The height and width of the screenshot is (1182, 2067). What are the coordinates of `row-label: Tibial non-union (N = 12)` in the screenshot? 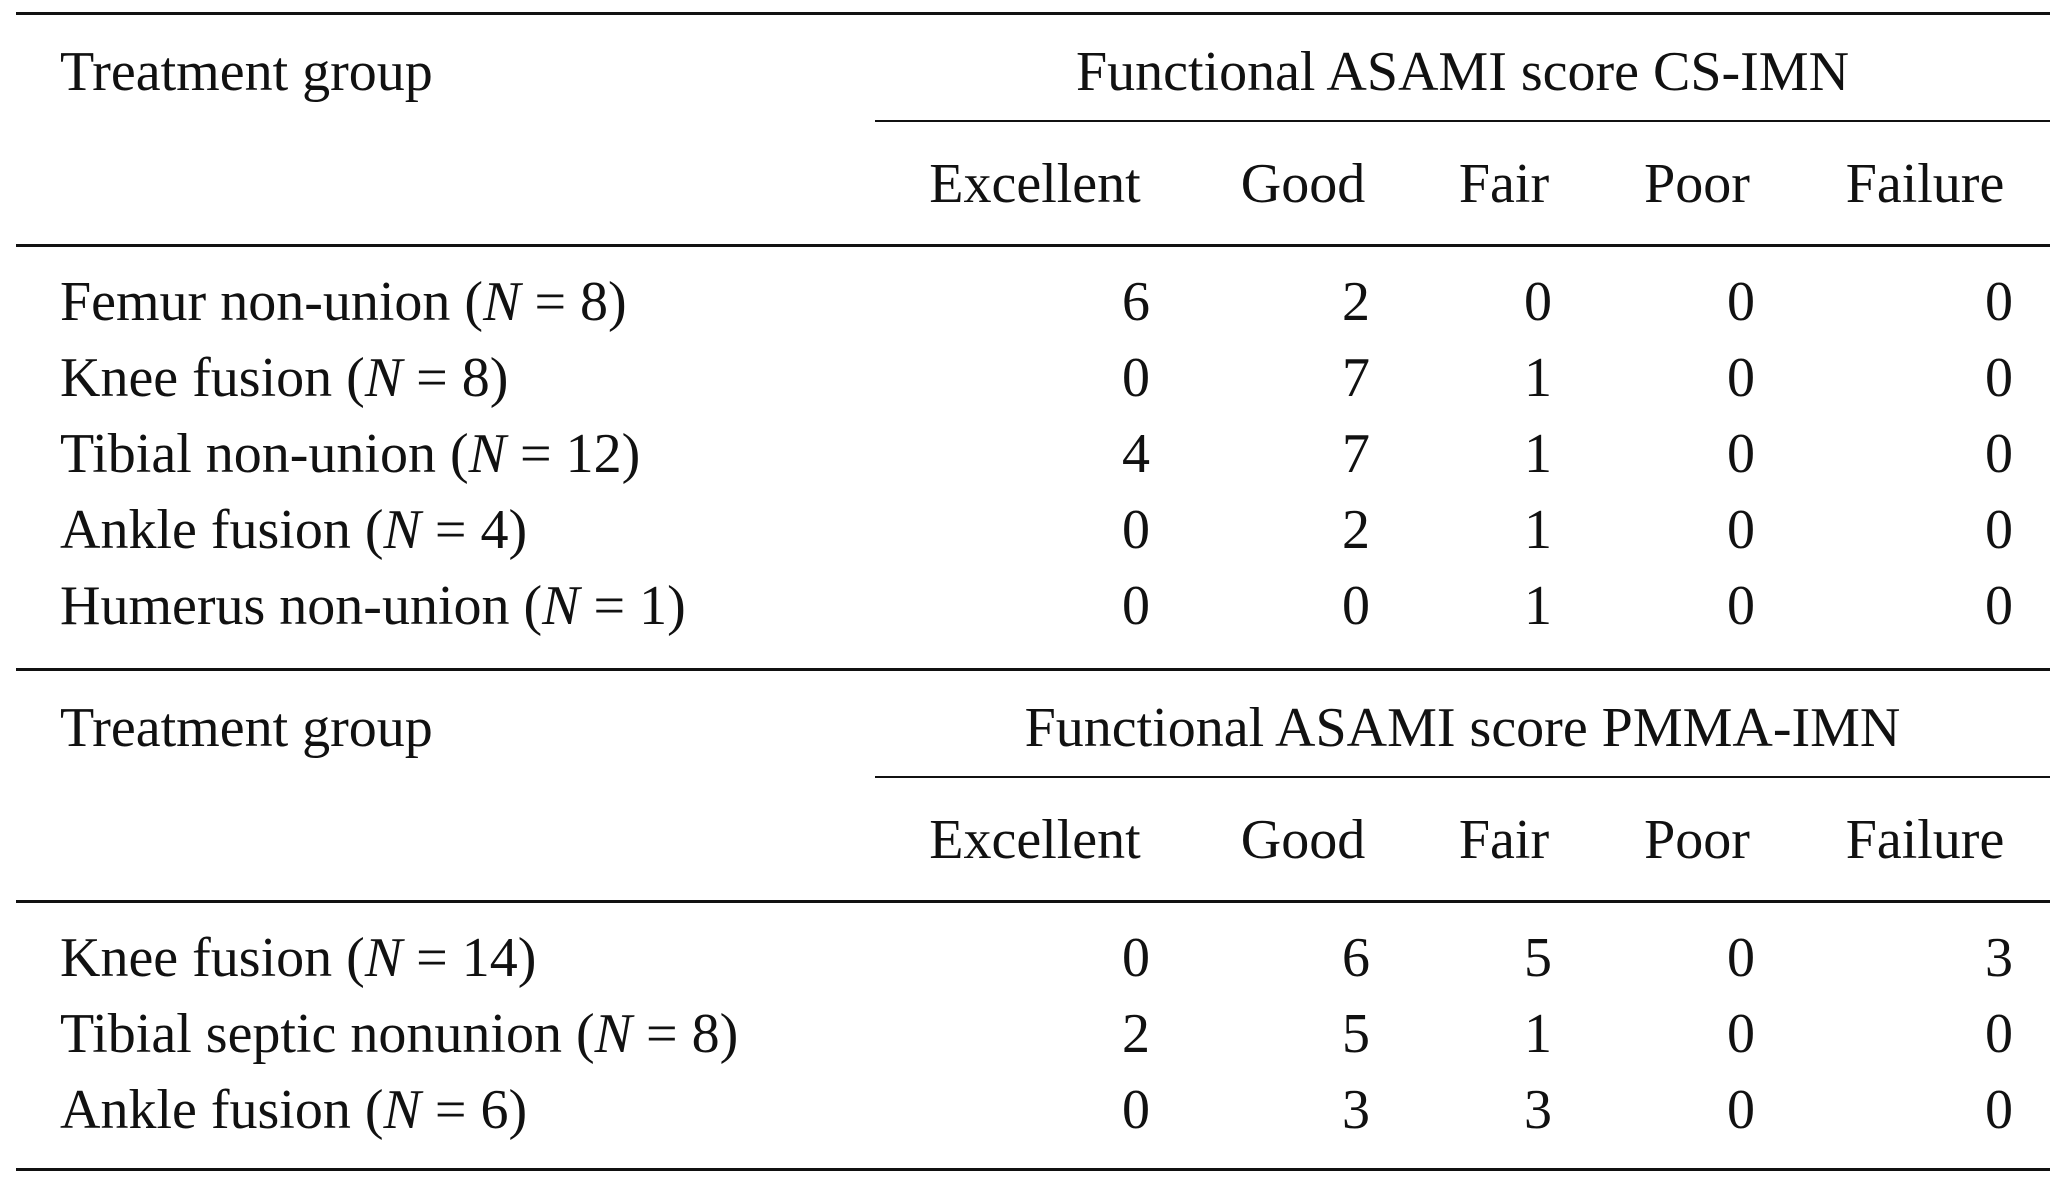 It's located at (350, 454).